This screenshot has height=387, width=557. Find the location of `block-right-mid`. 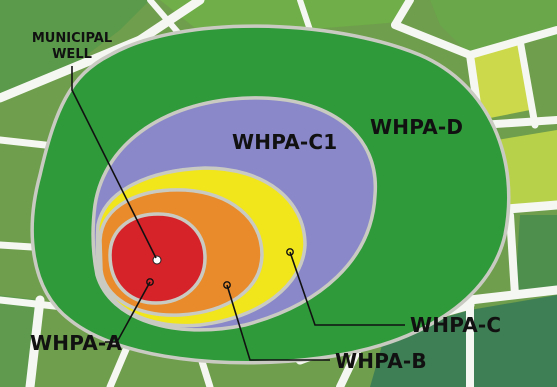

block-right-mid is located at coordinates (536, 253).